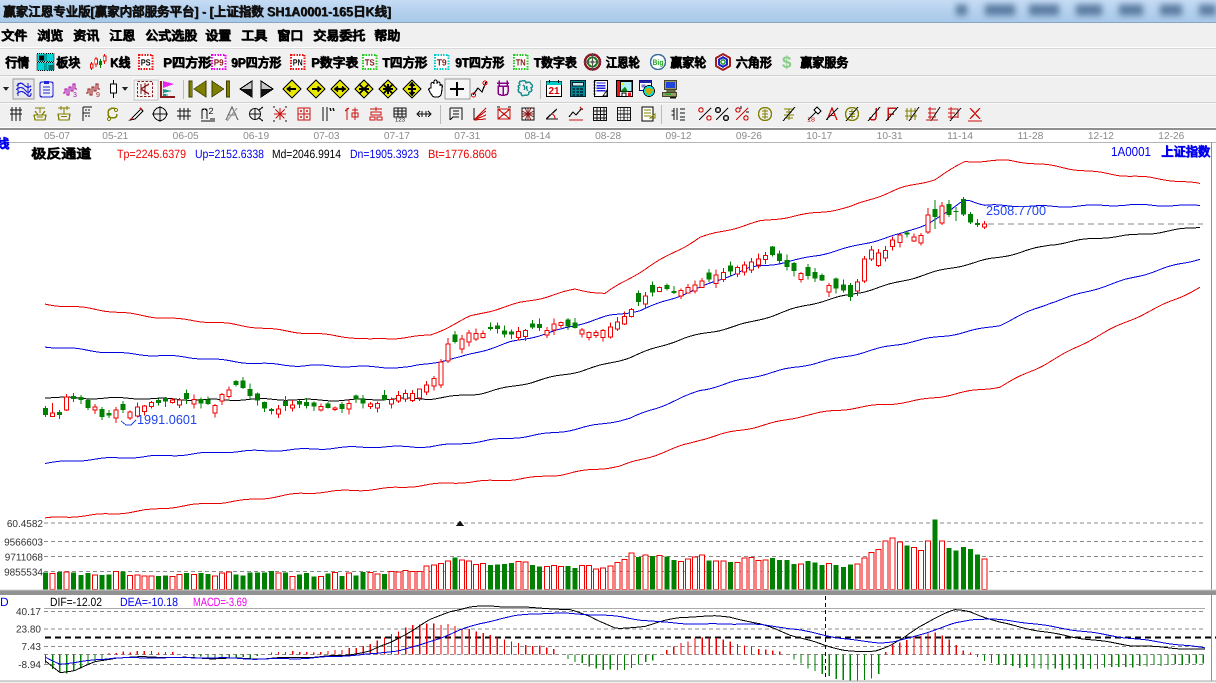 This screenshot has width=1216, height=683. I want to click on svg-text: P9, so click(219, 63).